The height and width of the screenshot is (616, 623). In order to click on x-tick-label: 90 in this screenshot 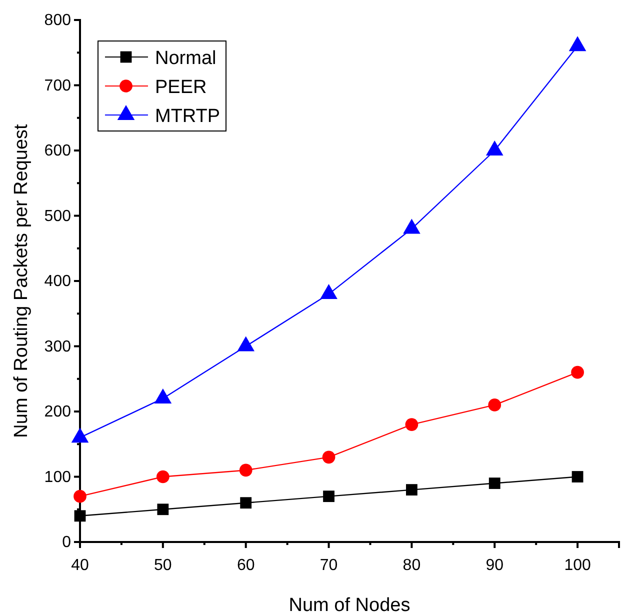, I will do `click(495, 565)`.